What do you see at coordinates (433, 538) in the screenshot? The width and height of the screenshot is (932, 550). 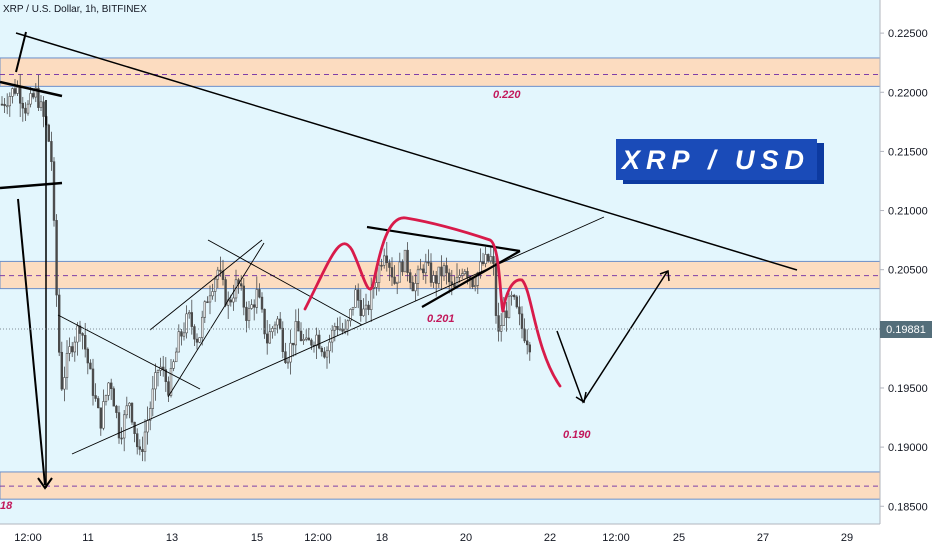 I see `x-axis-ticks: 12:00 11 13 15 12:00 18 20 22 12:00 25 27 29` at bounding box center [433, 538].